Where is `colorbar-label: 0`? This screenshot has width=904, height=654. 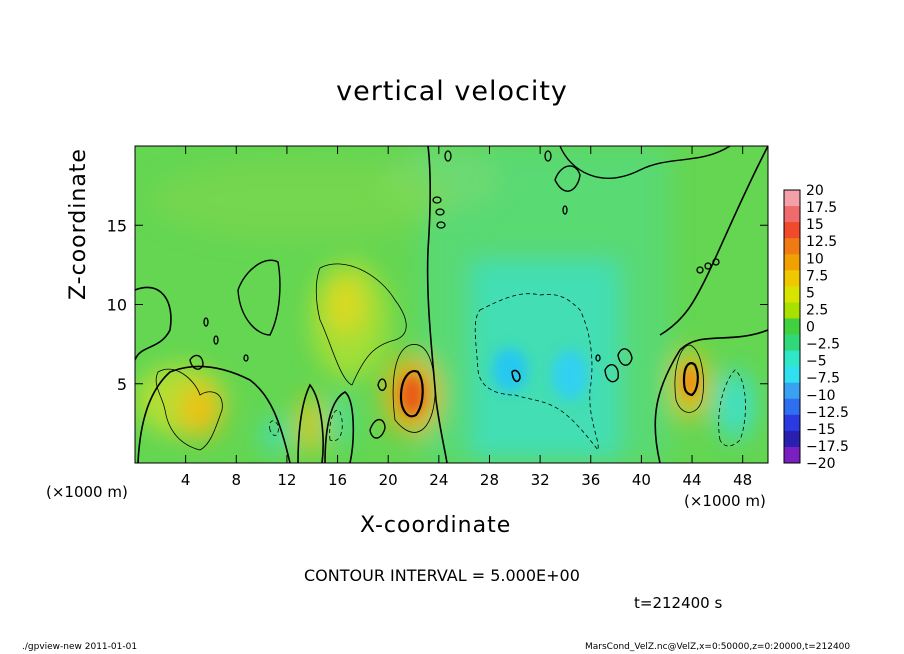 colorbar-label: 0 is located at coordinates (810, 328).